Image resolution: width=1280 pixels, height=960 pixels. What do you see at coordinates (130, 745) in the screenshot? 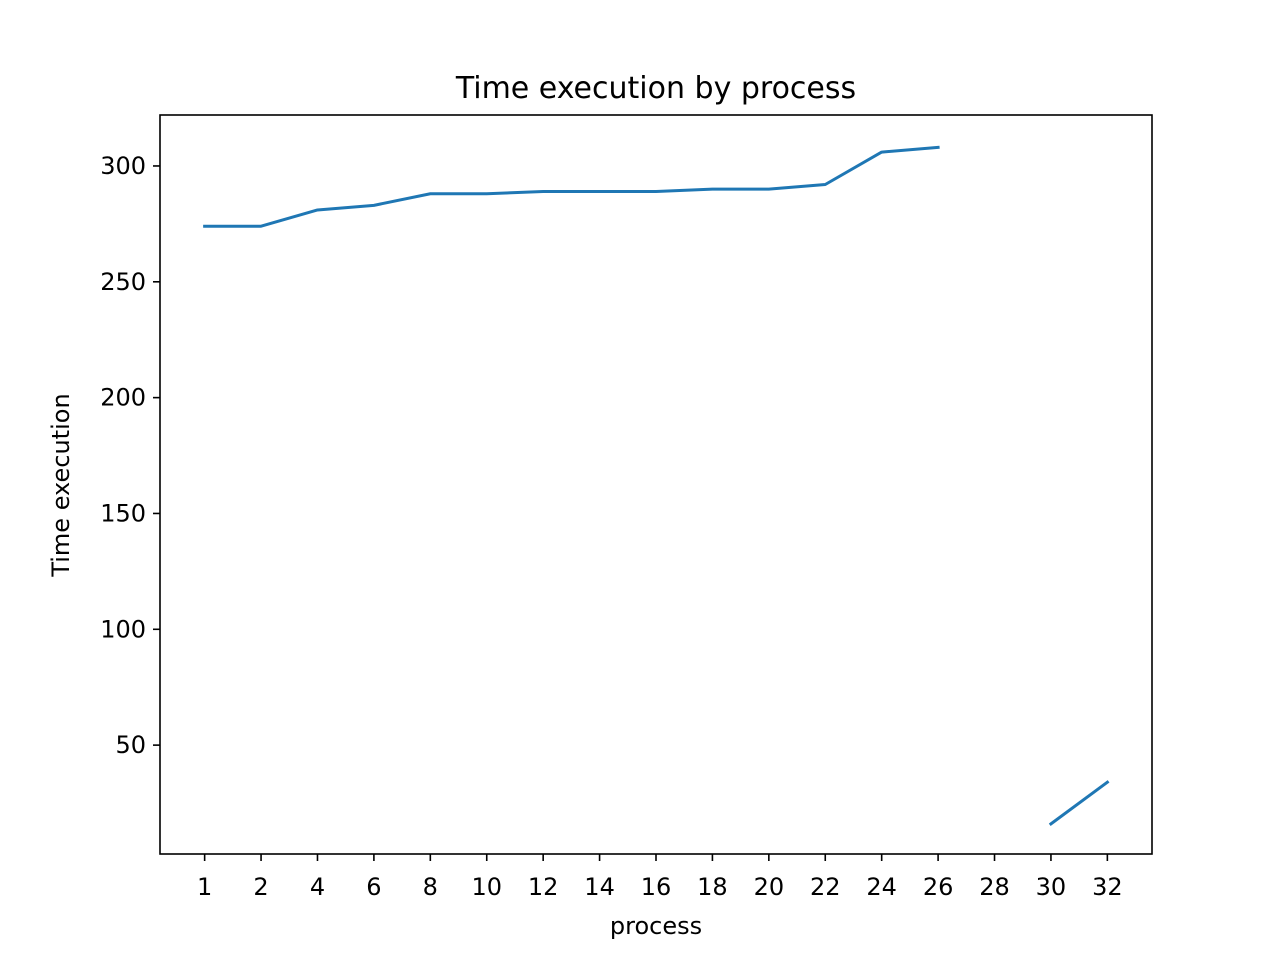
I see `y-tick-label: 50` at bounding box center [130, 745].